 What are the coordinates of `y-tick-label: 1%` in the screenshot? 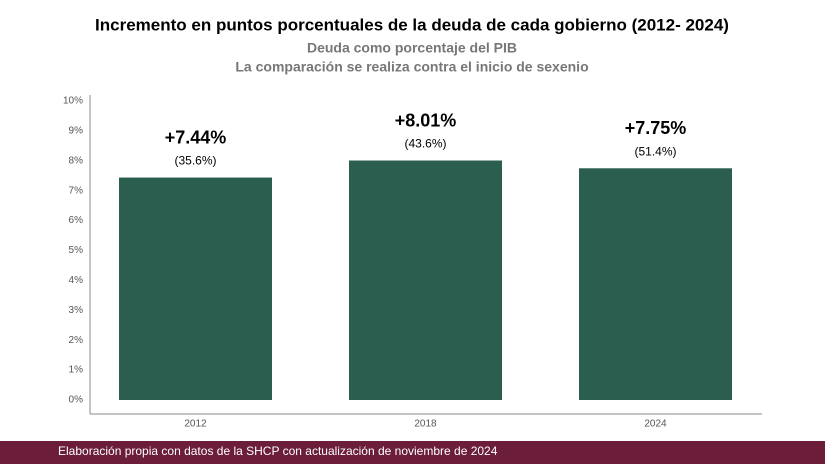 It's located at (76, 370).